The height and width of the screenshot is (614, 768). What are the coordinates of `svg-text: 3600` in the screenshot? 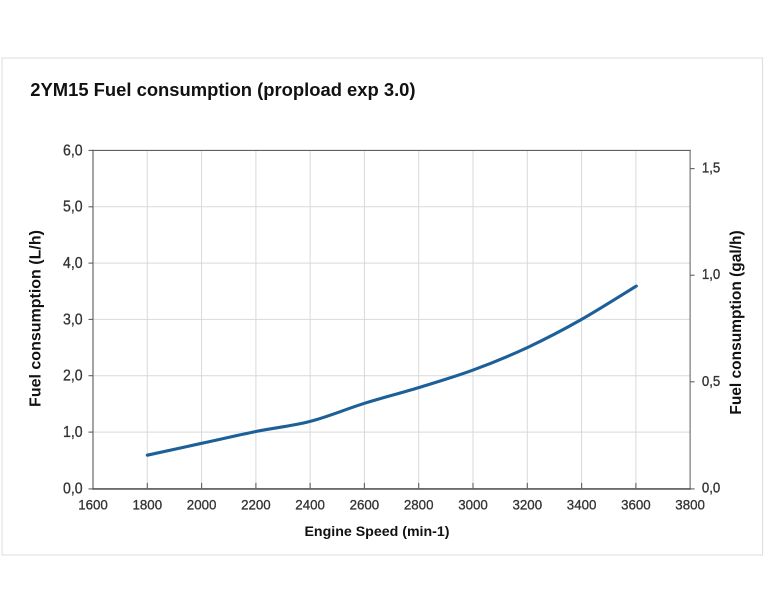 It's located at (636, 504).